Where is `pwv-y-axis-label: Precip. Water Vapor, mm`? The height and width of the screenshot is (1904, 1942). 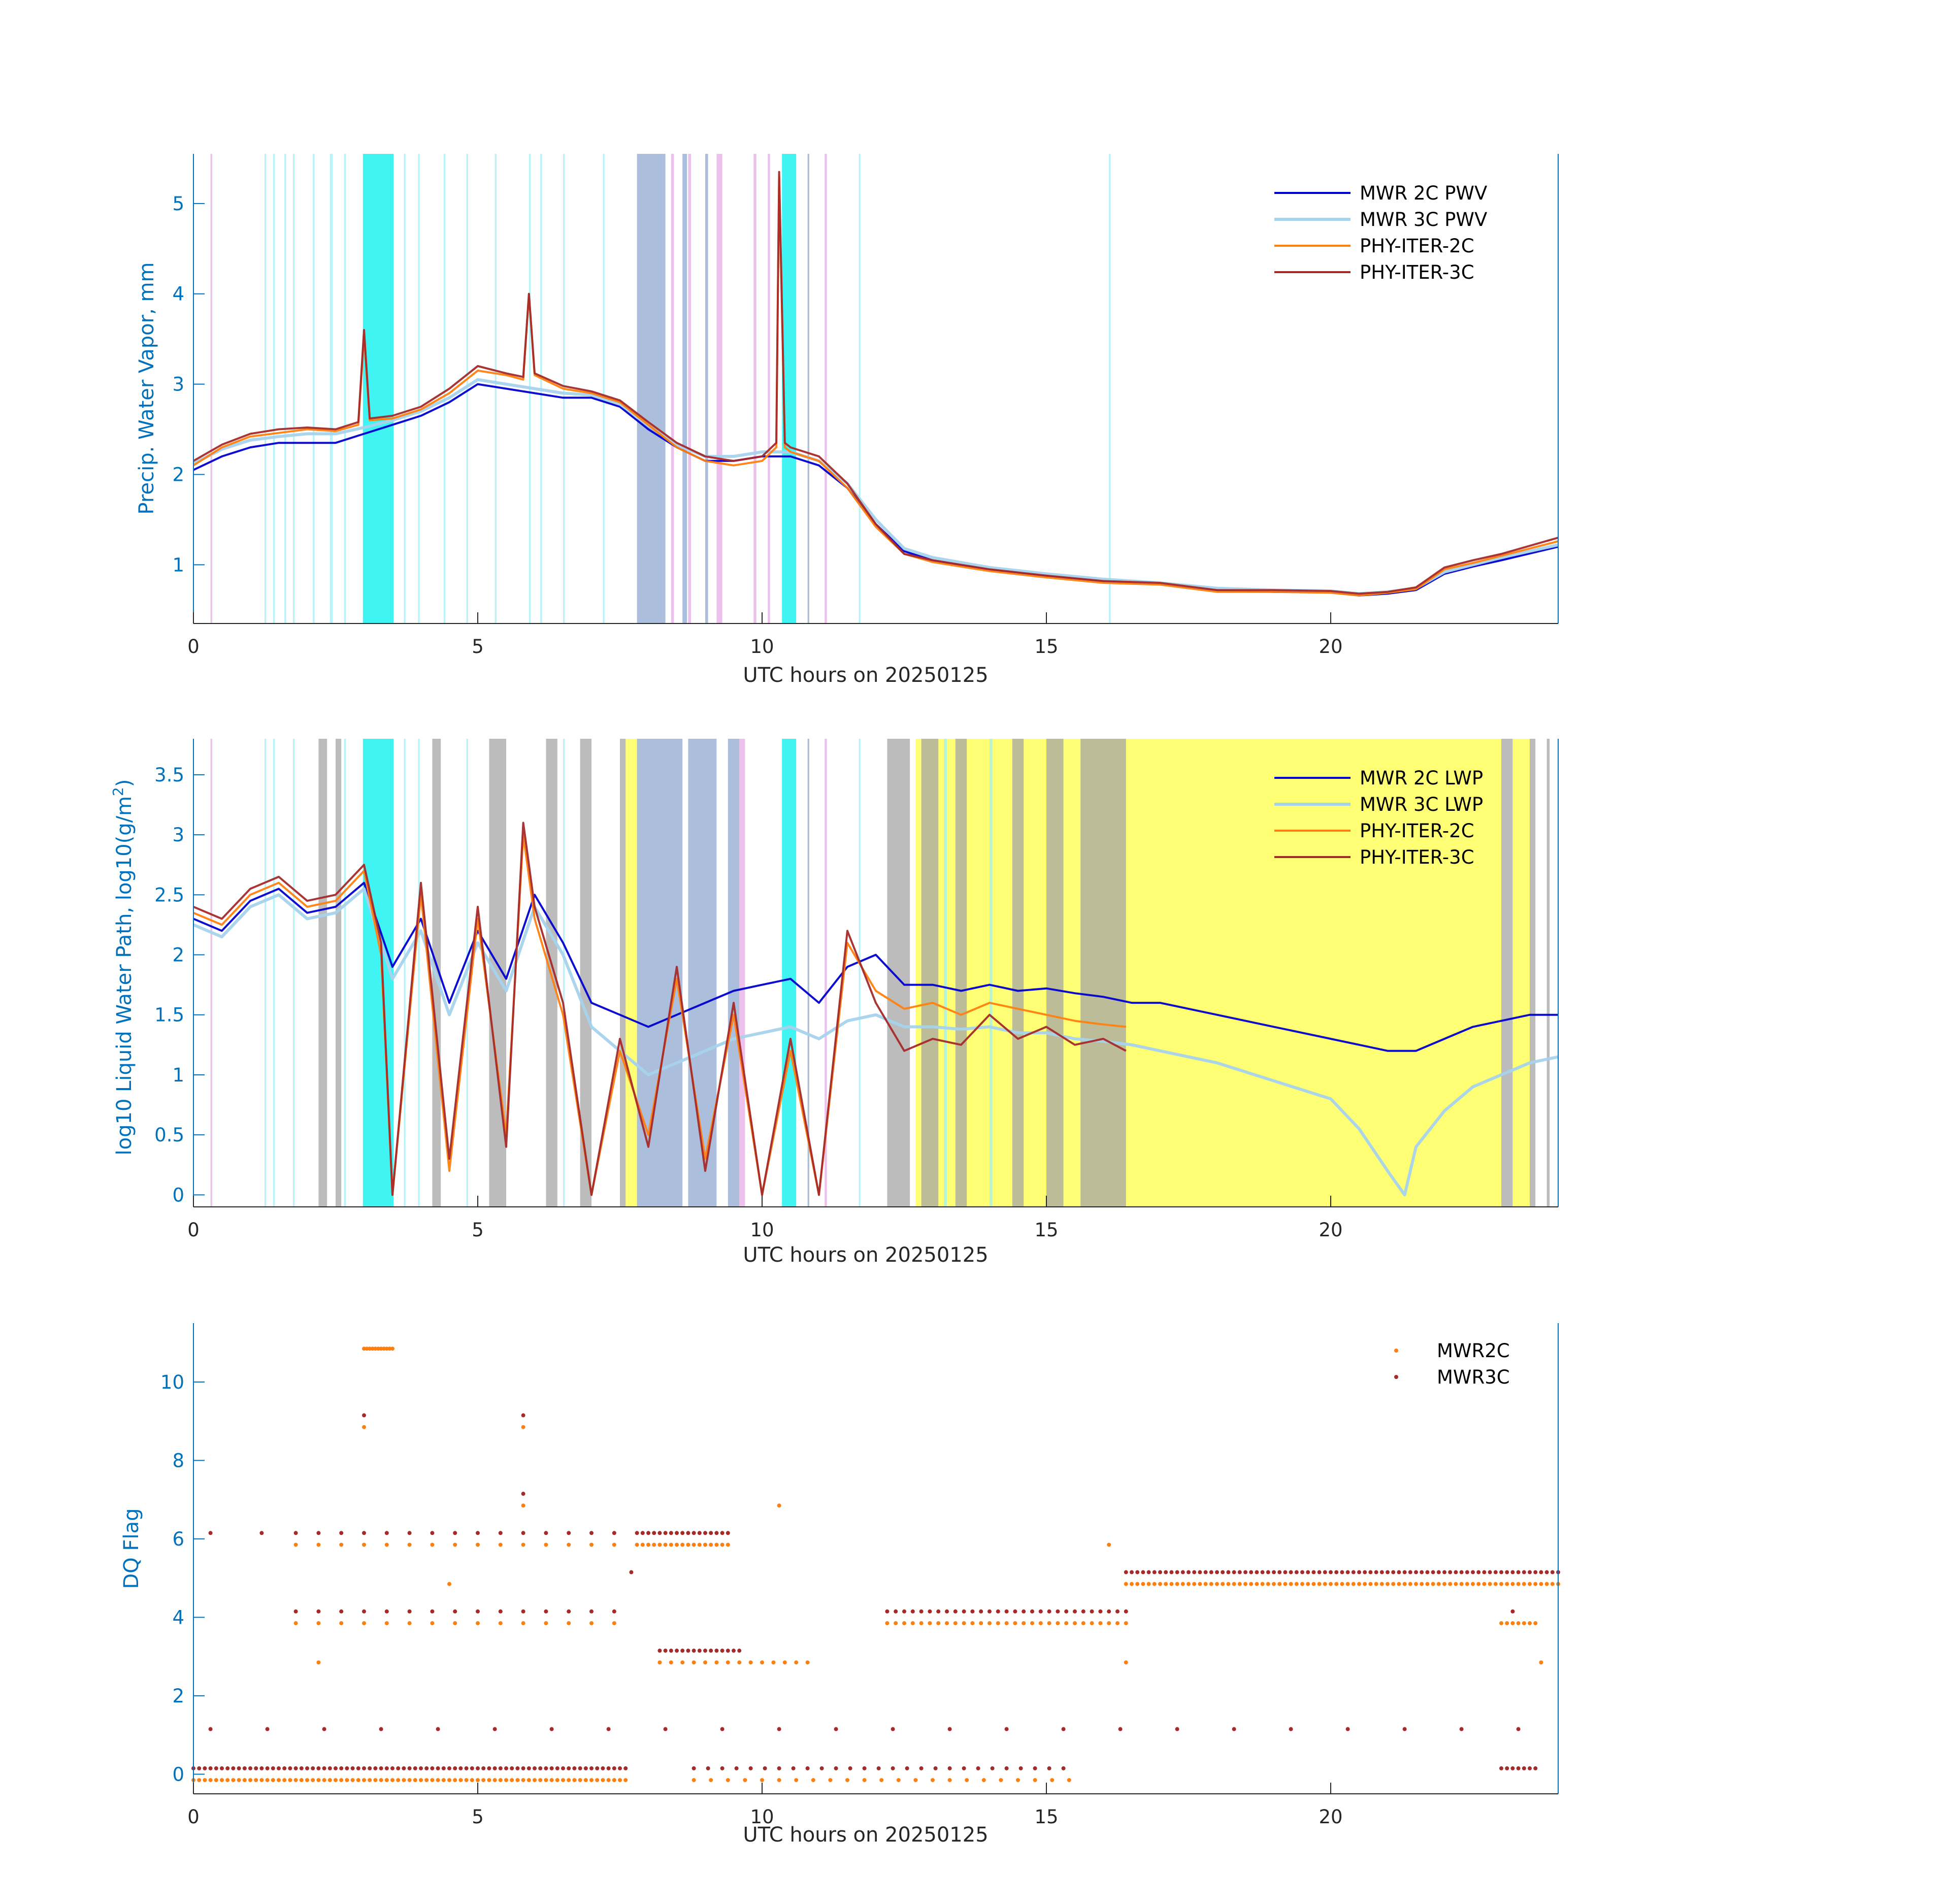 pwv-y-axis-label: Precip. Water Vapor, mm is located at coordinates (146, 389).